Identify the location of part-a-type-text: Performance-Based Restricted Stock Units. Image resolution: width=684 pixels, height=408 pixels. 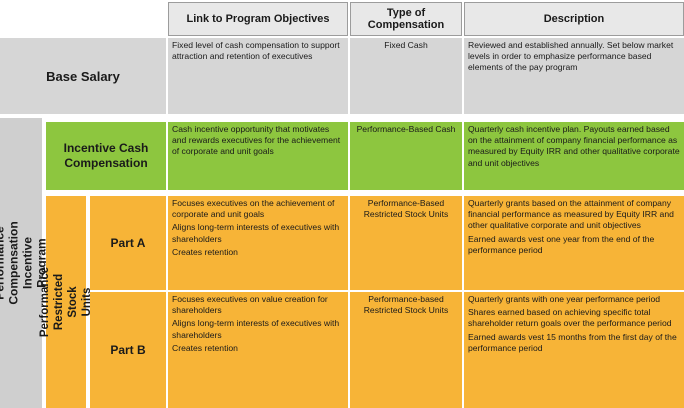
(406, 209).